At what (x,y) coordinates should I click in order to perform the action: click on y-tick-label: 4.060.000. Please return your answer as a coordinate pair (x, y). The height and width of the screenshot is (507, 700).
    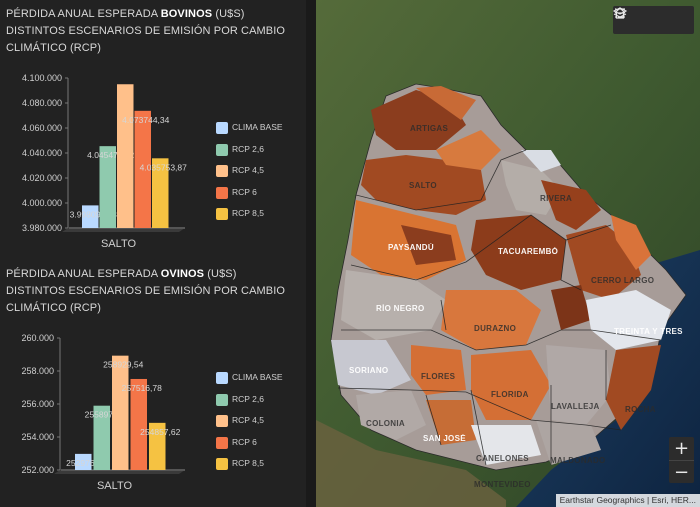
    Looking at the image, I should click on (42, 128).